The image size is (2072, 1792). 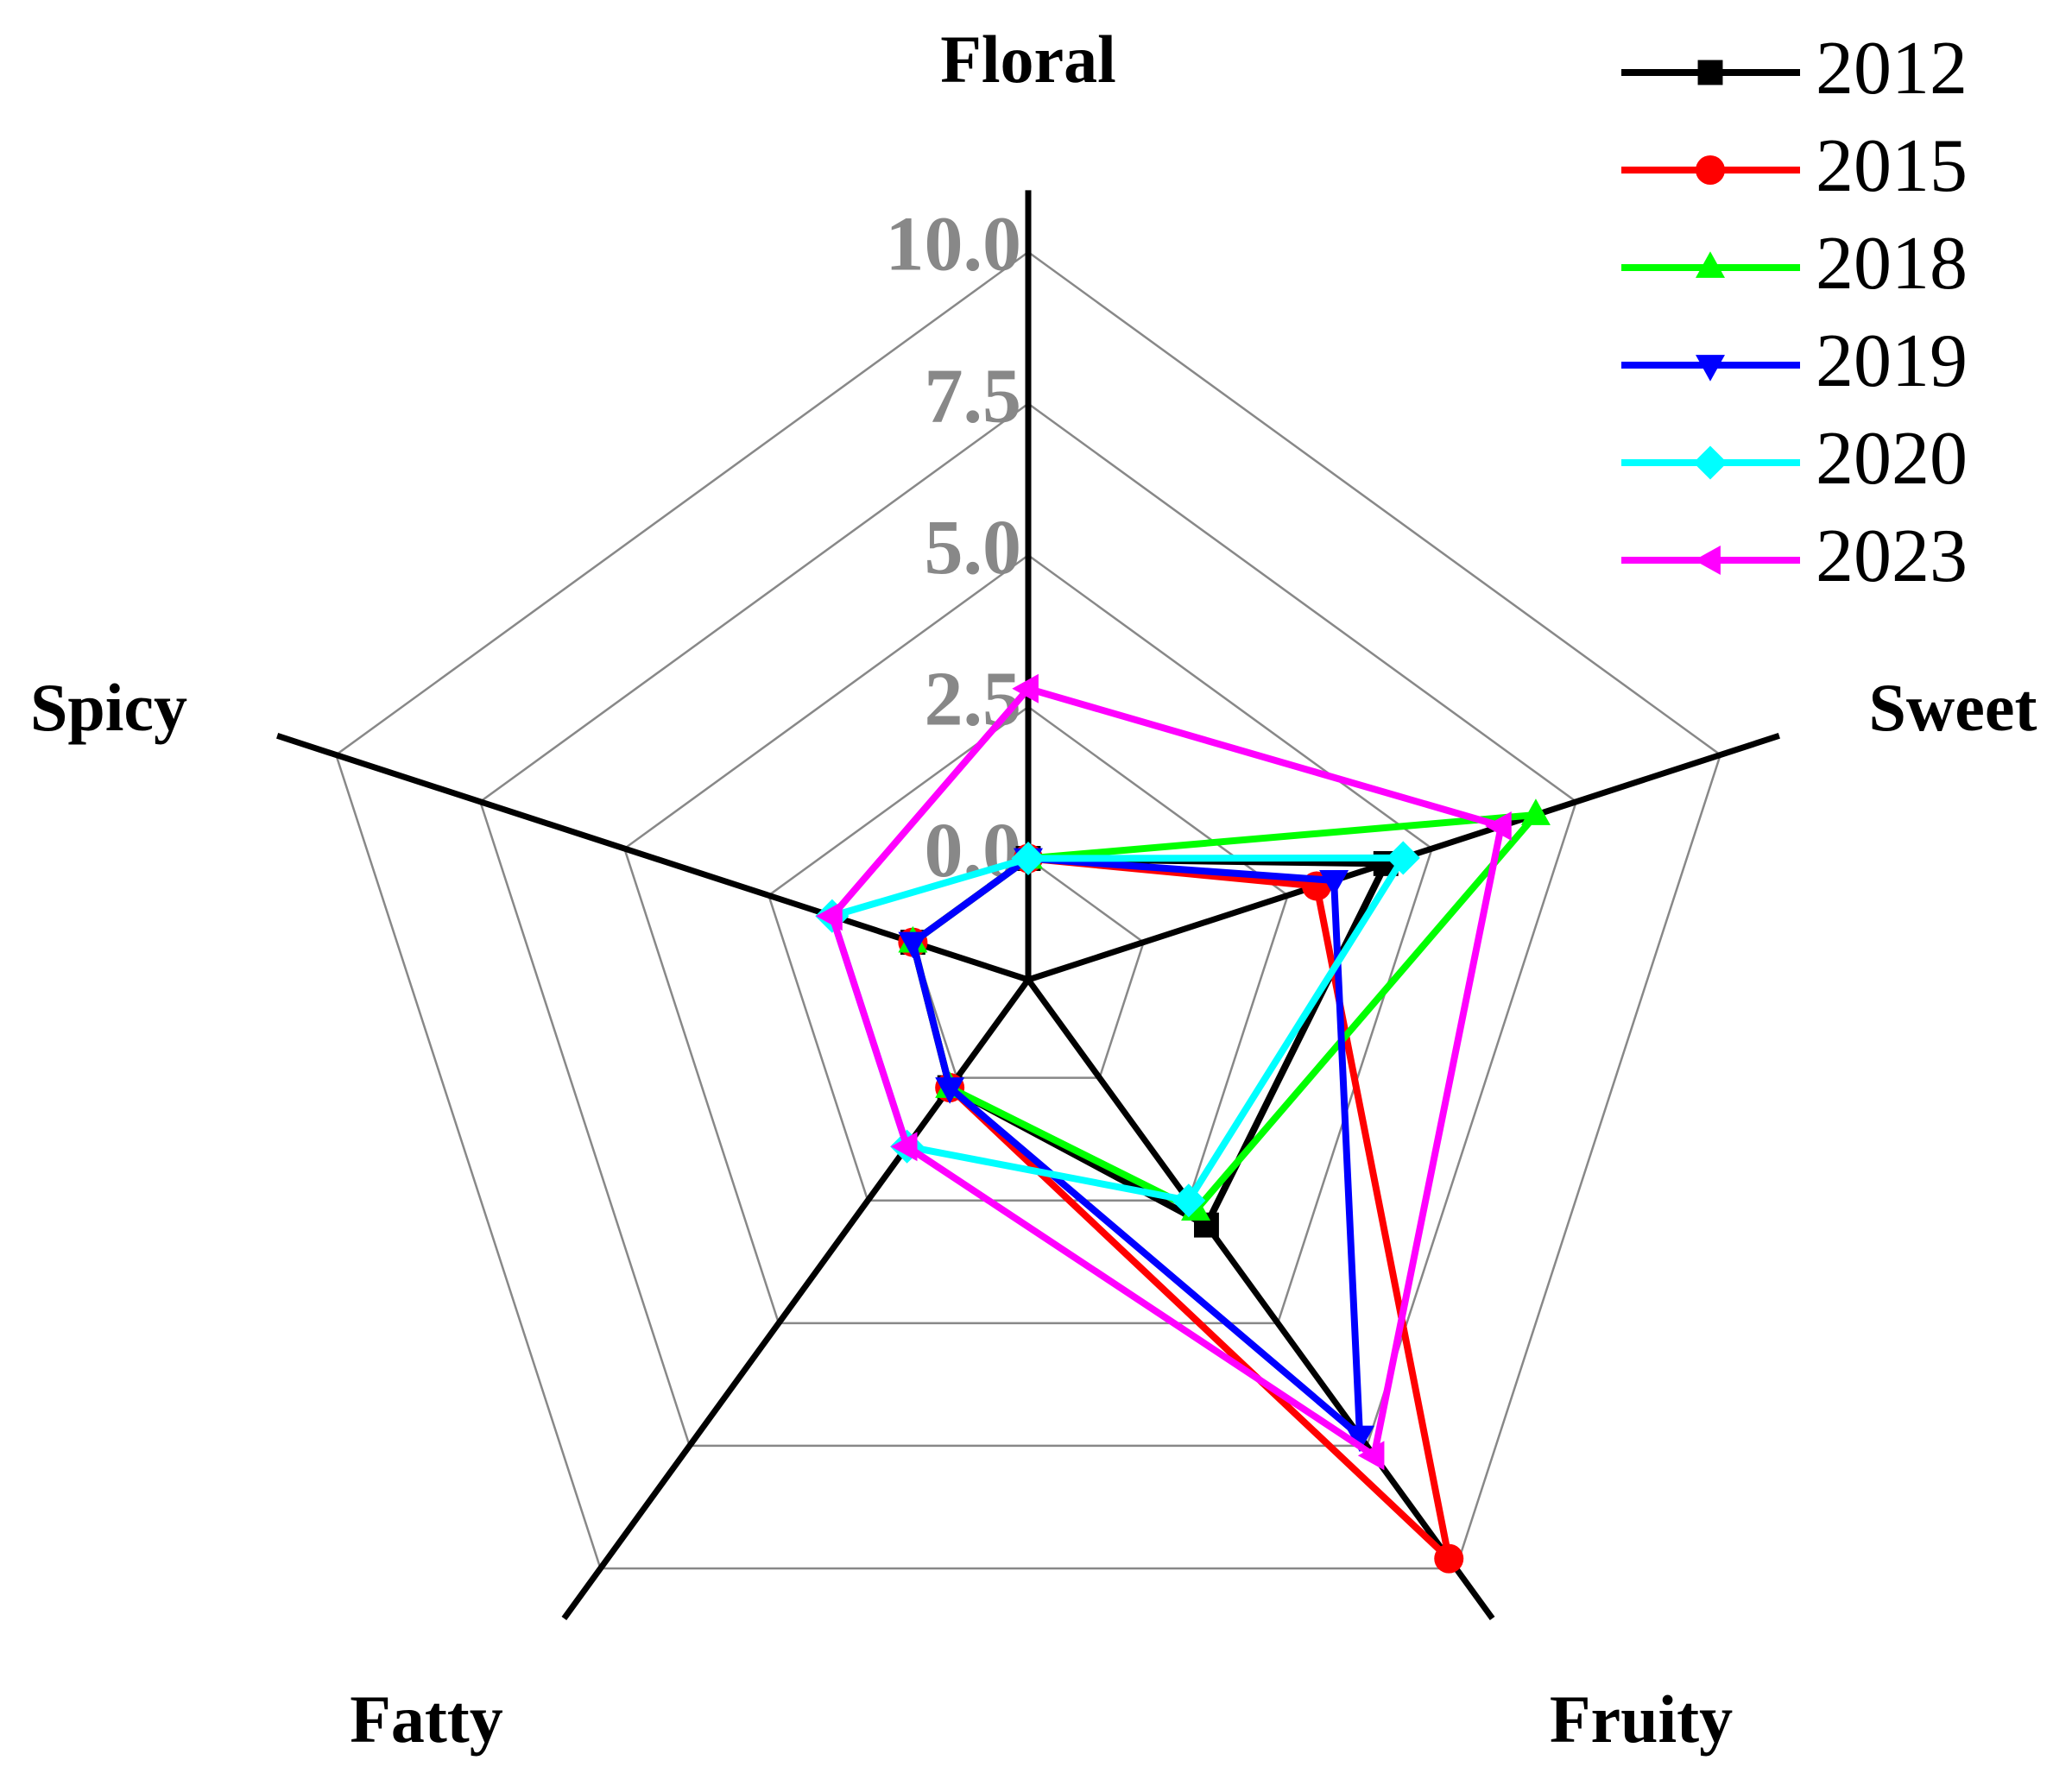 I want to click on axis-spoke, so click(x=1260, y=1299).